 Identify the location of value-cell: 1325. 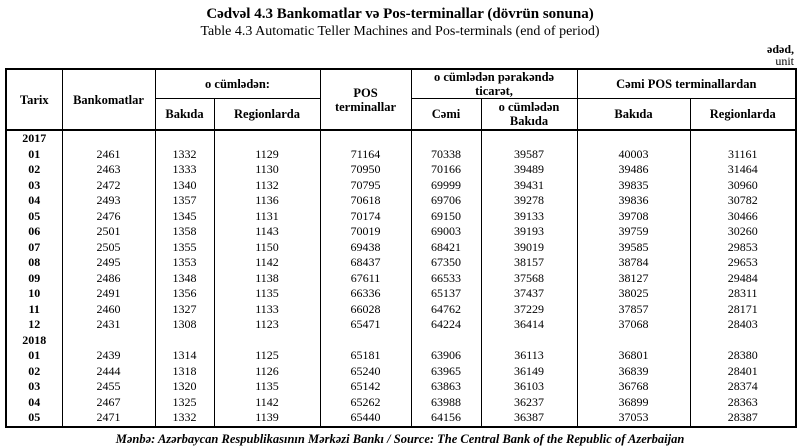
(184, 402).